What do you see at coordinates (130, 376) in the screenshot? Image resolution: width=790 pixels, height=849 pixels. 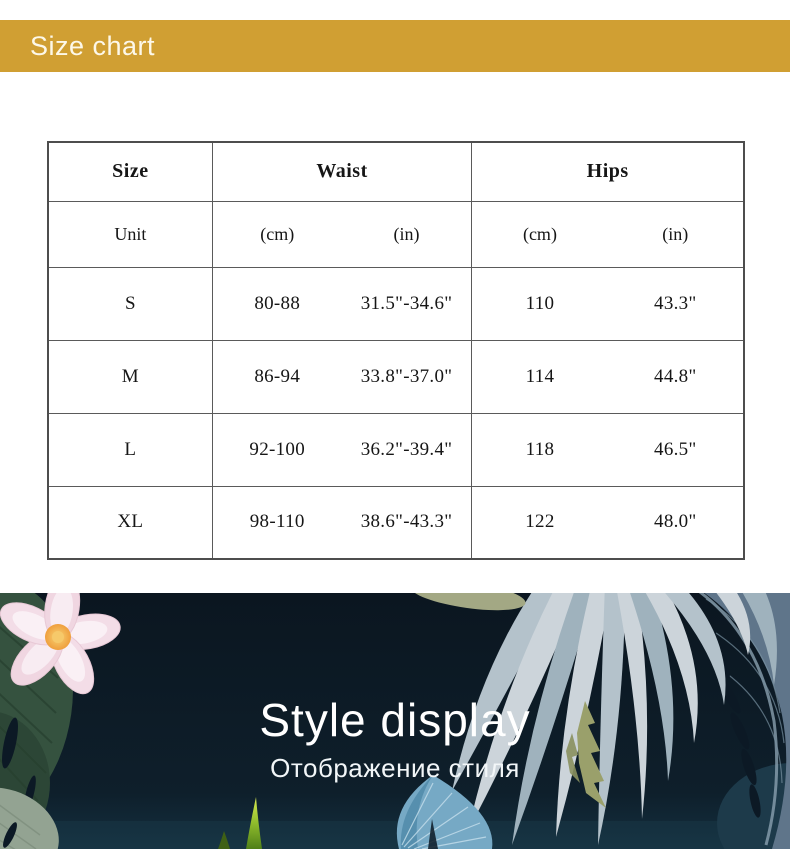 I see `cell-size: M` at bounding box center [130, 376].